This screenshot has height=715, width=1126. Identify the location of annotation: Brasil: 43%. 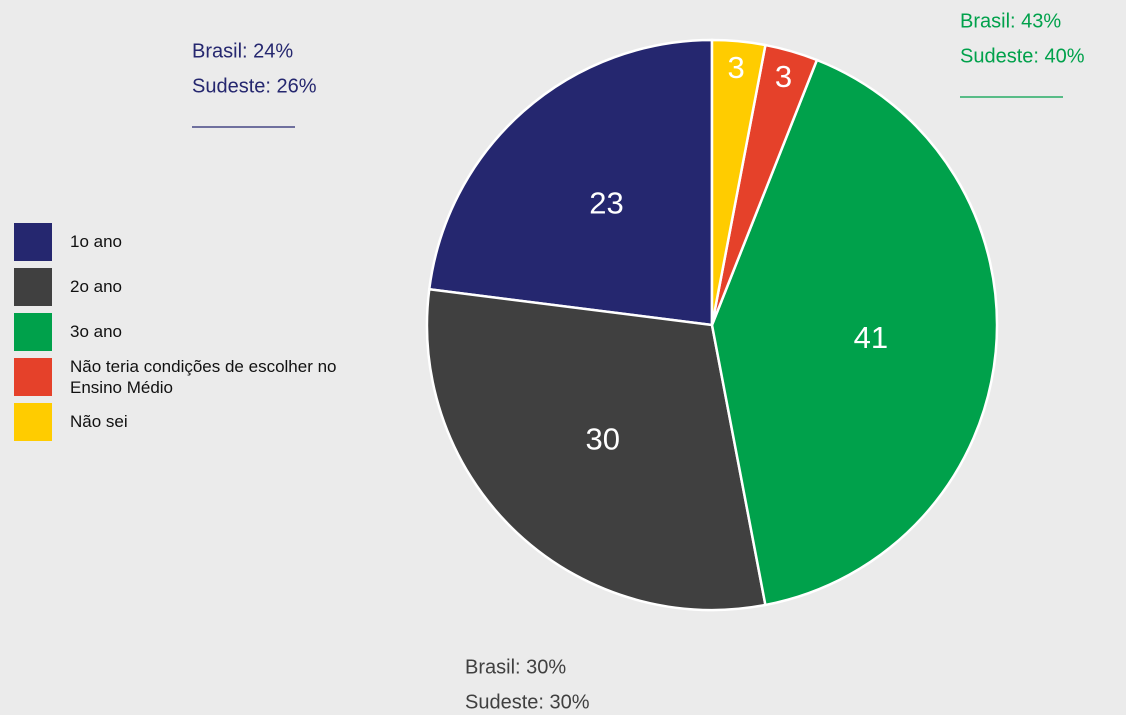
(1010, 21).